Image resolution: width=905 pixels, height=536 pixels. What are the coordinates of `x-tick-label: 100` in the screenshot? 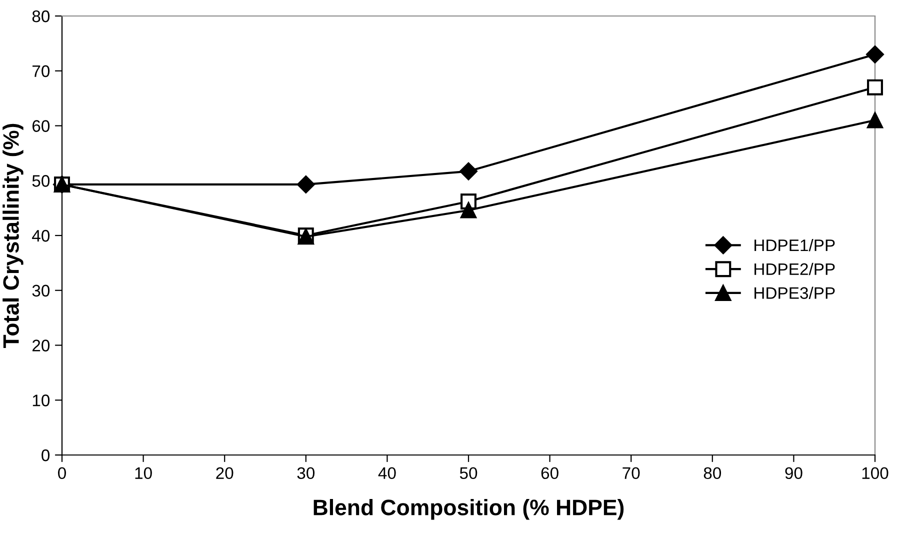 It's located at (875, 473).